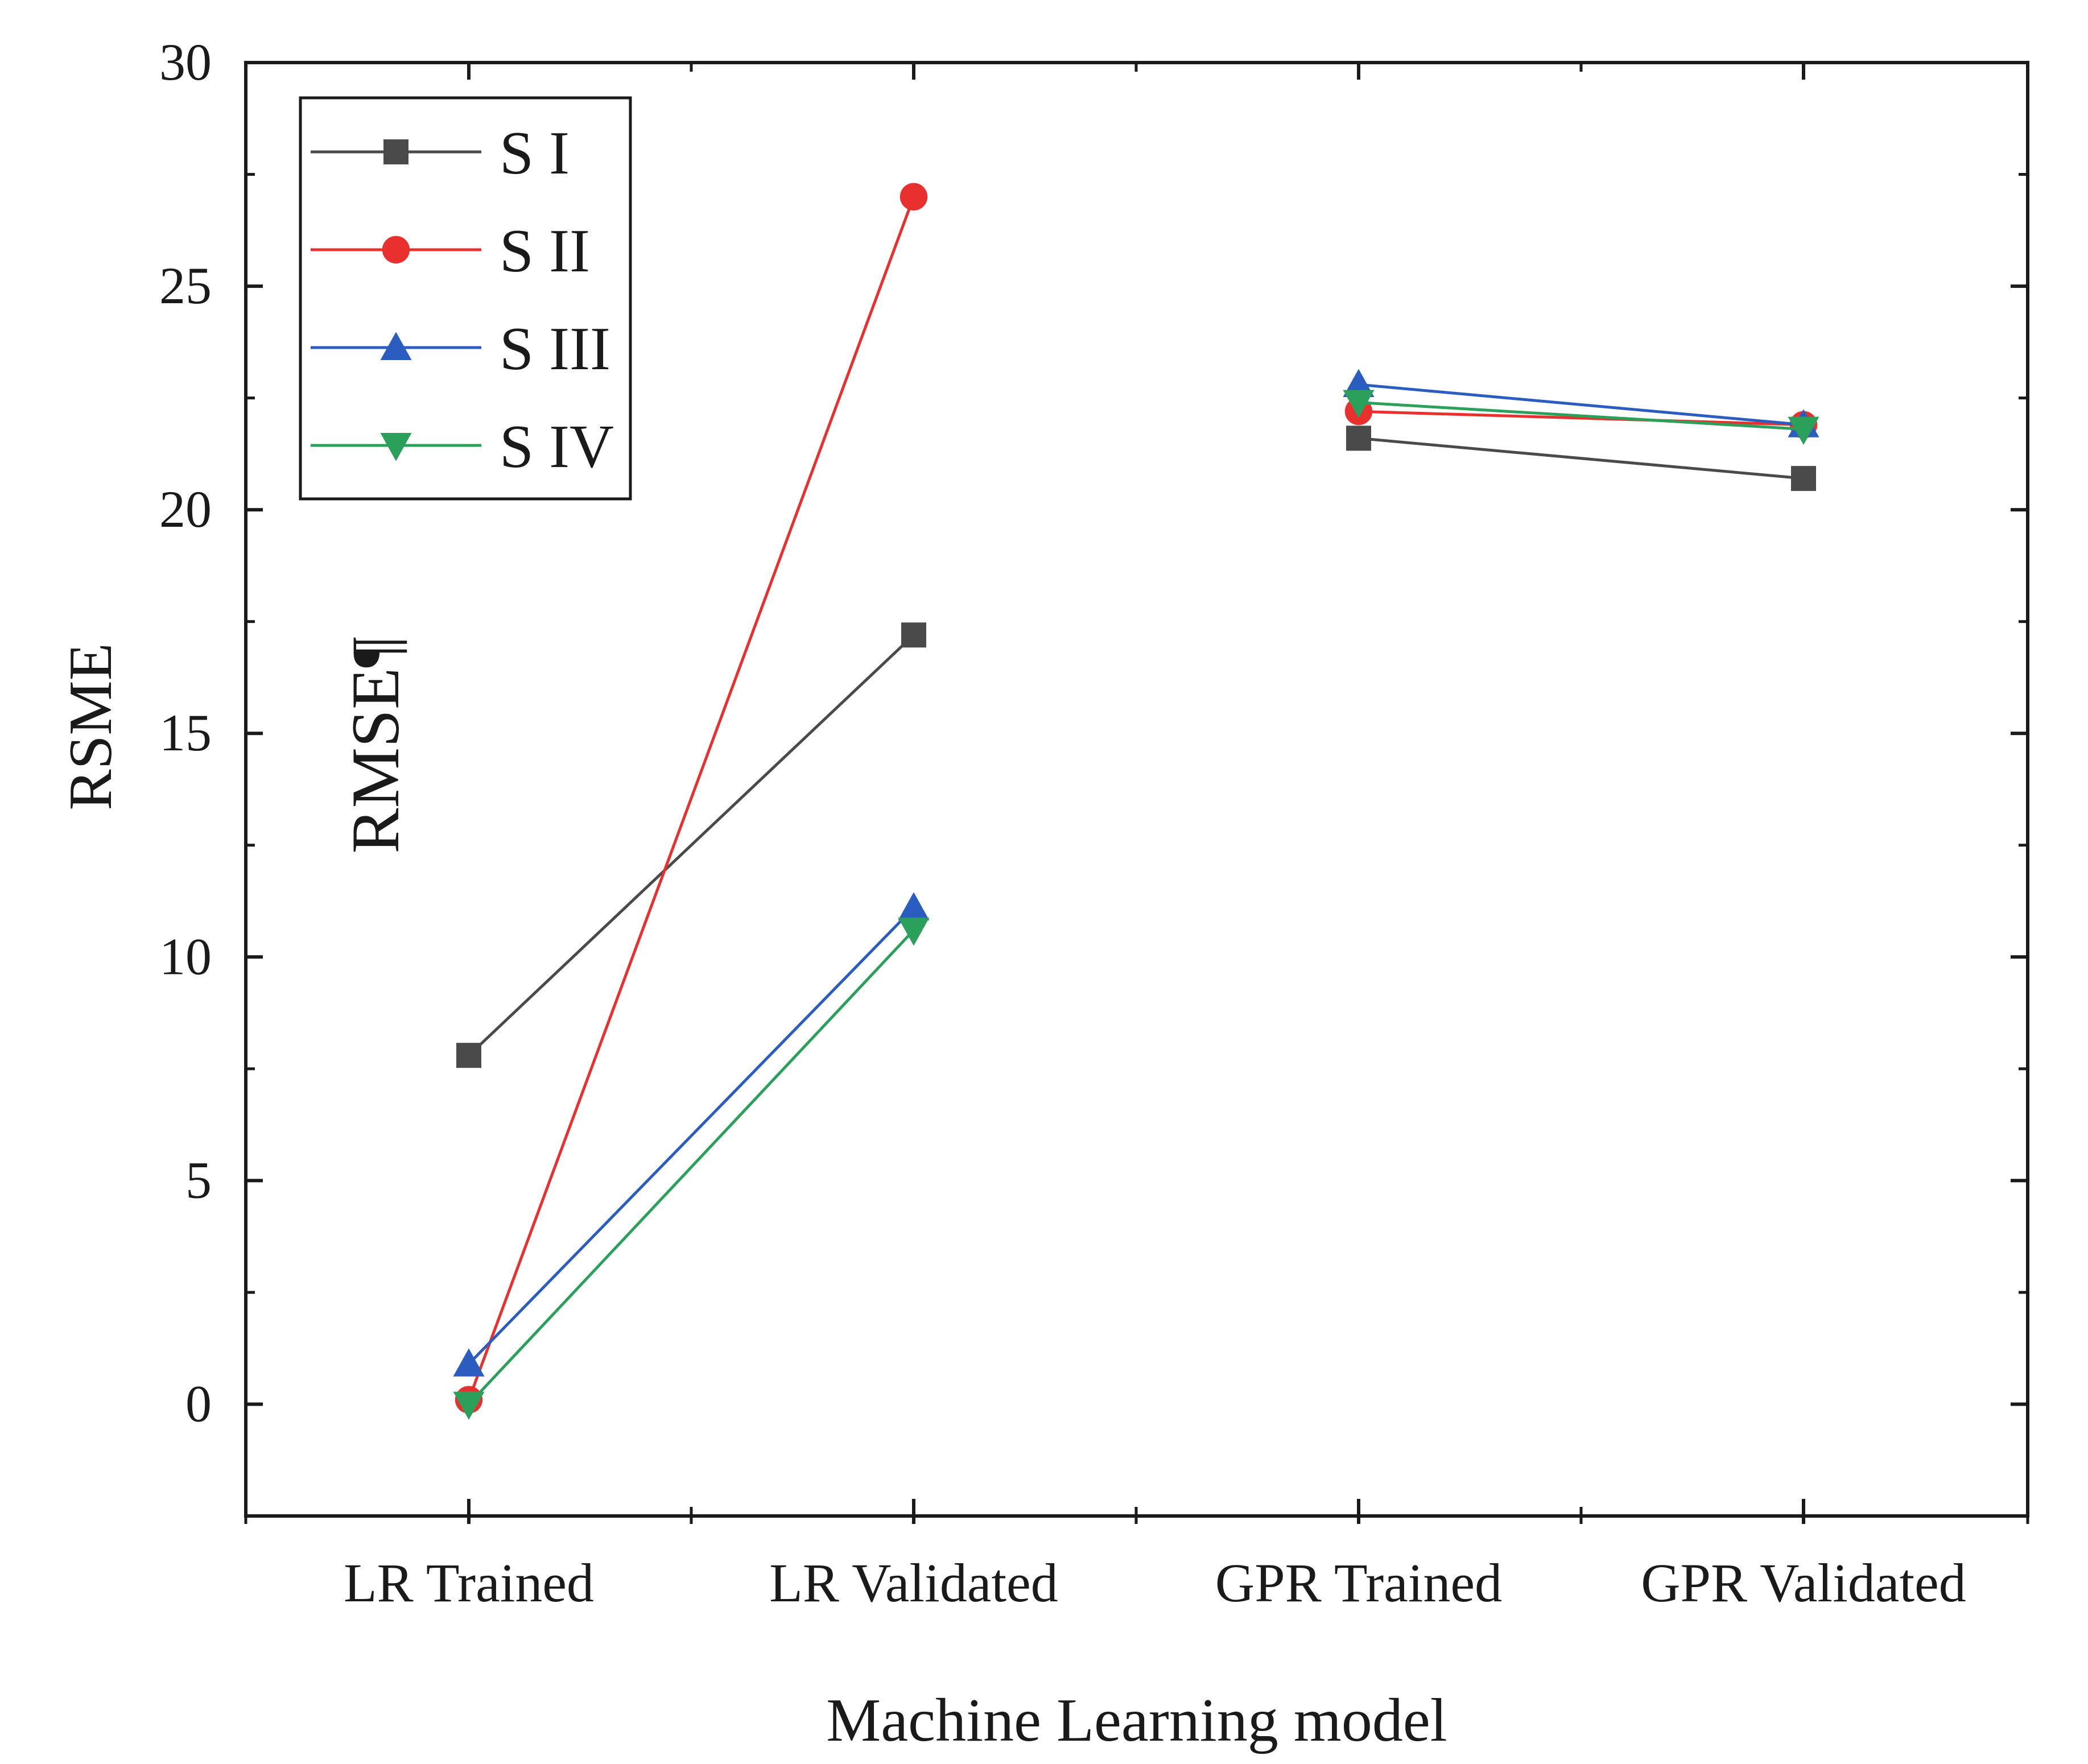 Image resolution: width=2088 pixels, height=1764 pixels. Describe the element at coordinates (198, 1403) in the screenshot. I see `y-tick-label-0: 0` at that location.